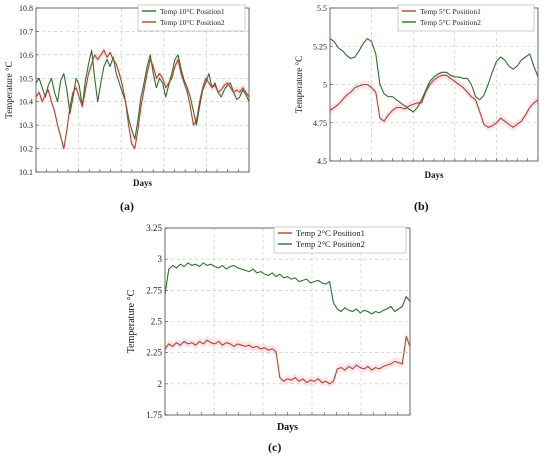 The width and height of the screenshot is (550, 458). What do you see at coordinates (322, 8) in the screenshot?
I see `chart-b-ytick-label: 5.5` at bounding box center [322, 8].